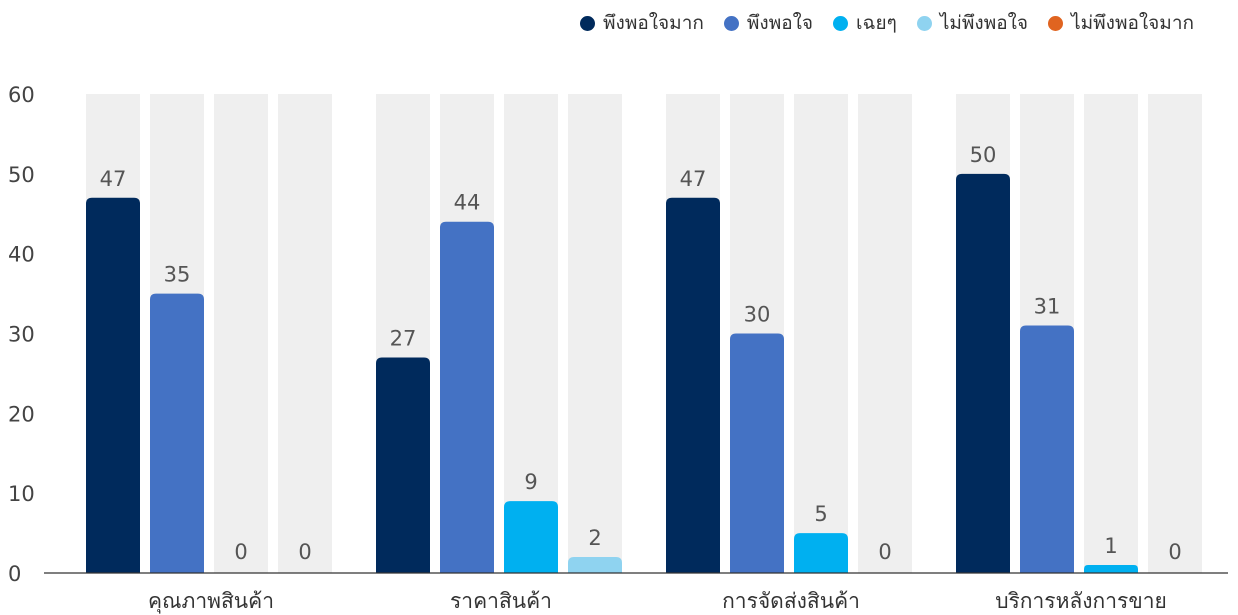 The height and width of the screenshot is (615, 1238). Describe the element at coordinates (594, 538) in the screenshot. I see `data-label: 2` at that location.